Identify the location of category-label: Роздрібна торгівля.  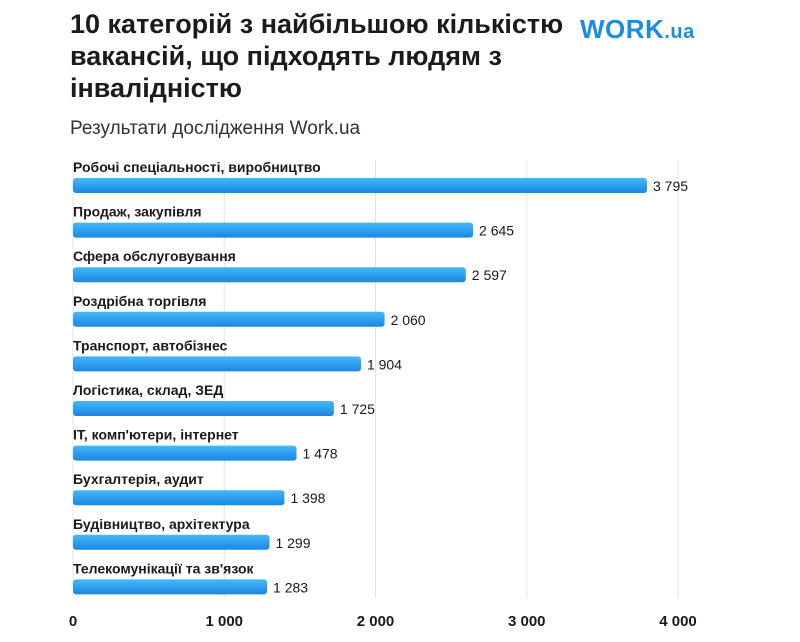
(139, 301).